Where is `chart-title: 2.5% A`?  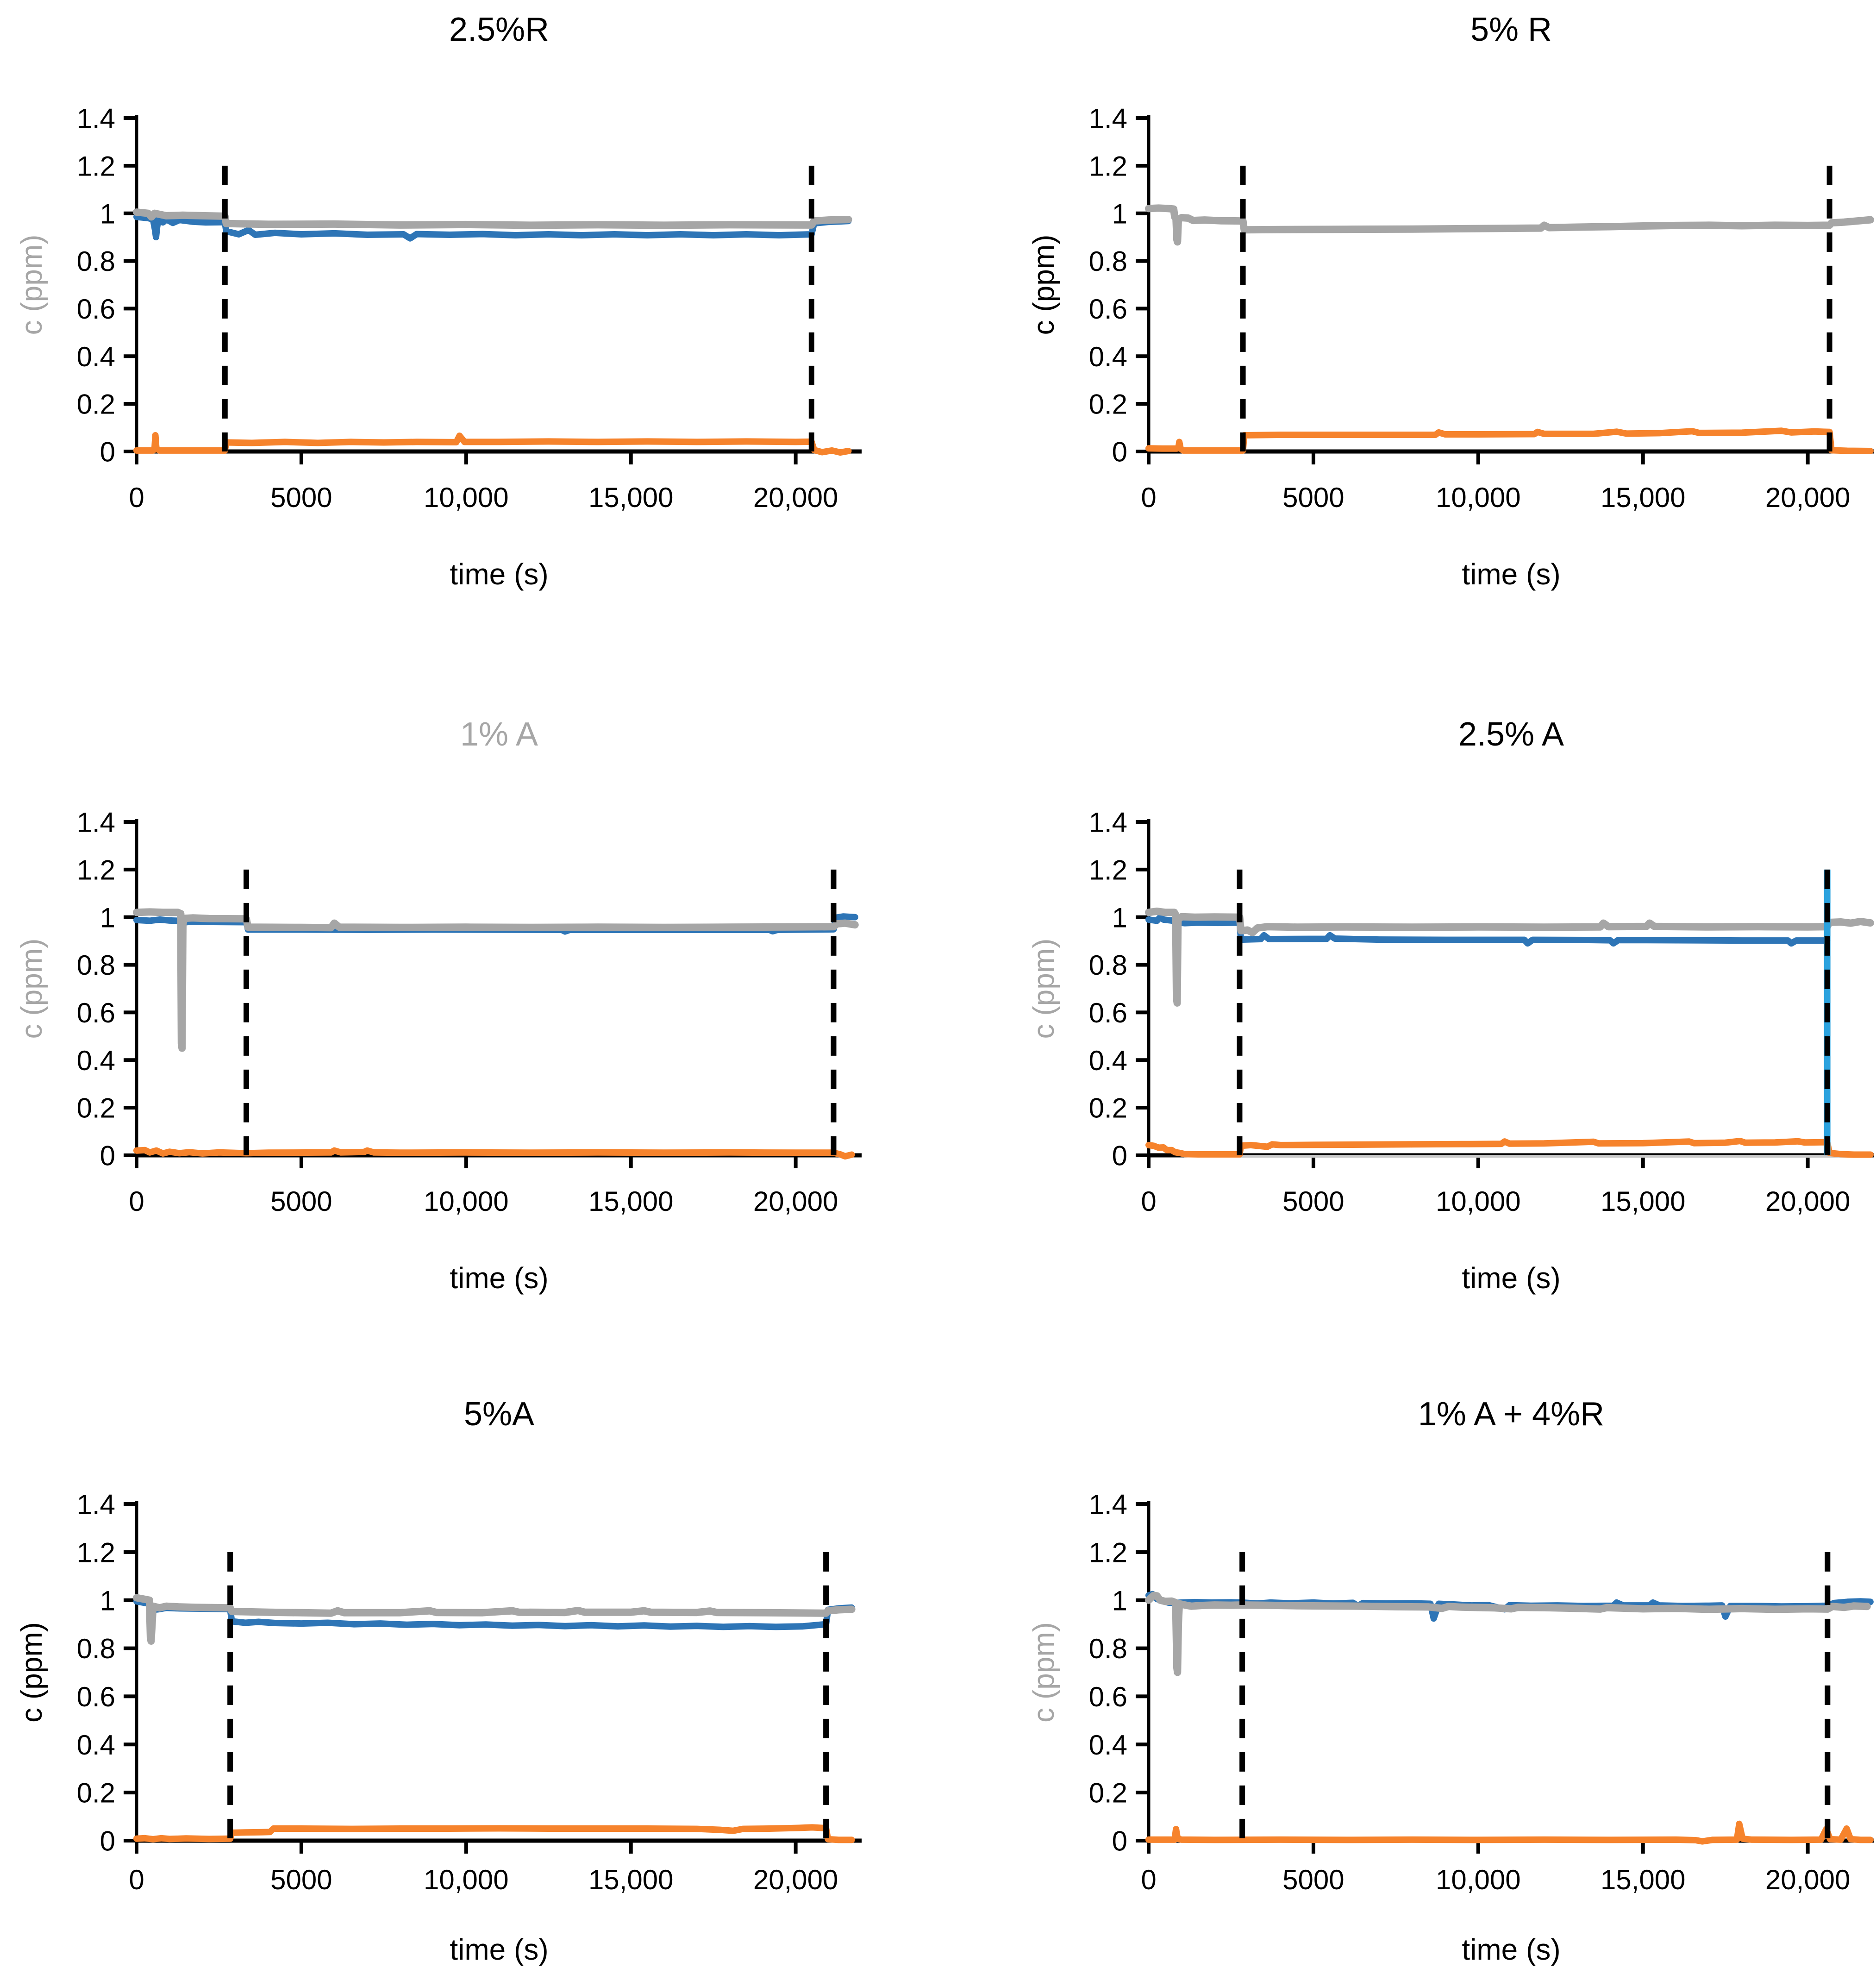
chart-title: 2.5% A is located at coordinates (1511, 734).